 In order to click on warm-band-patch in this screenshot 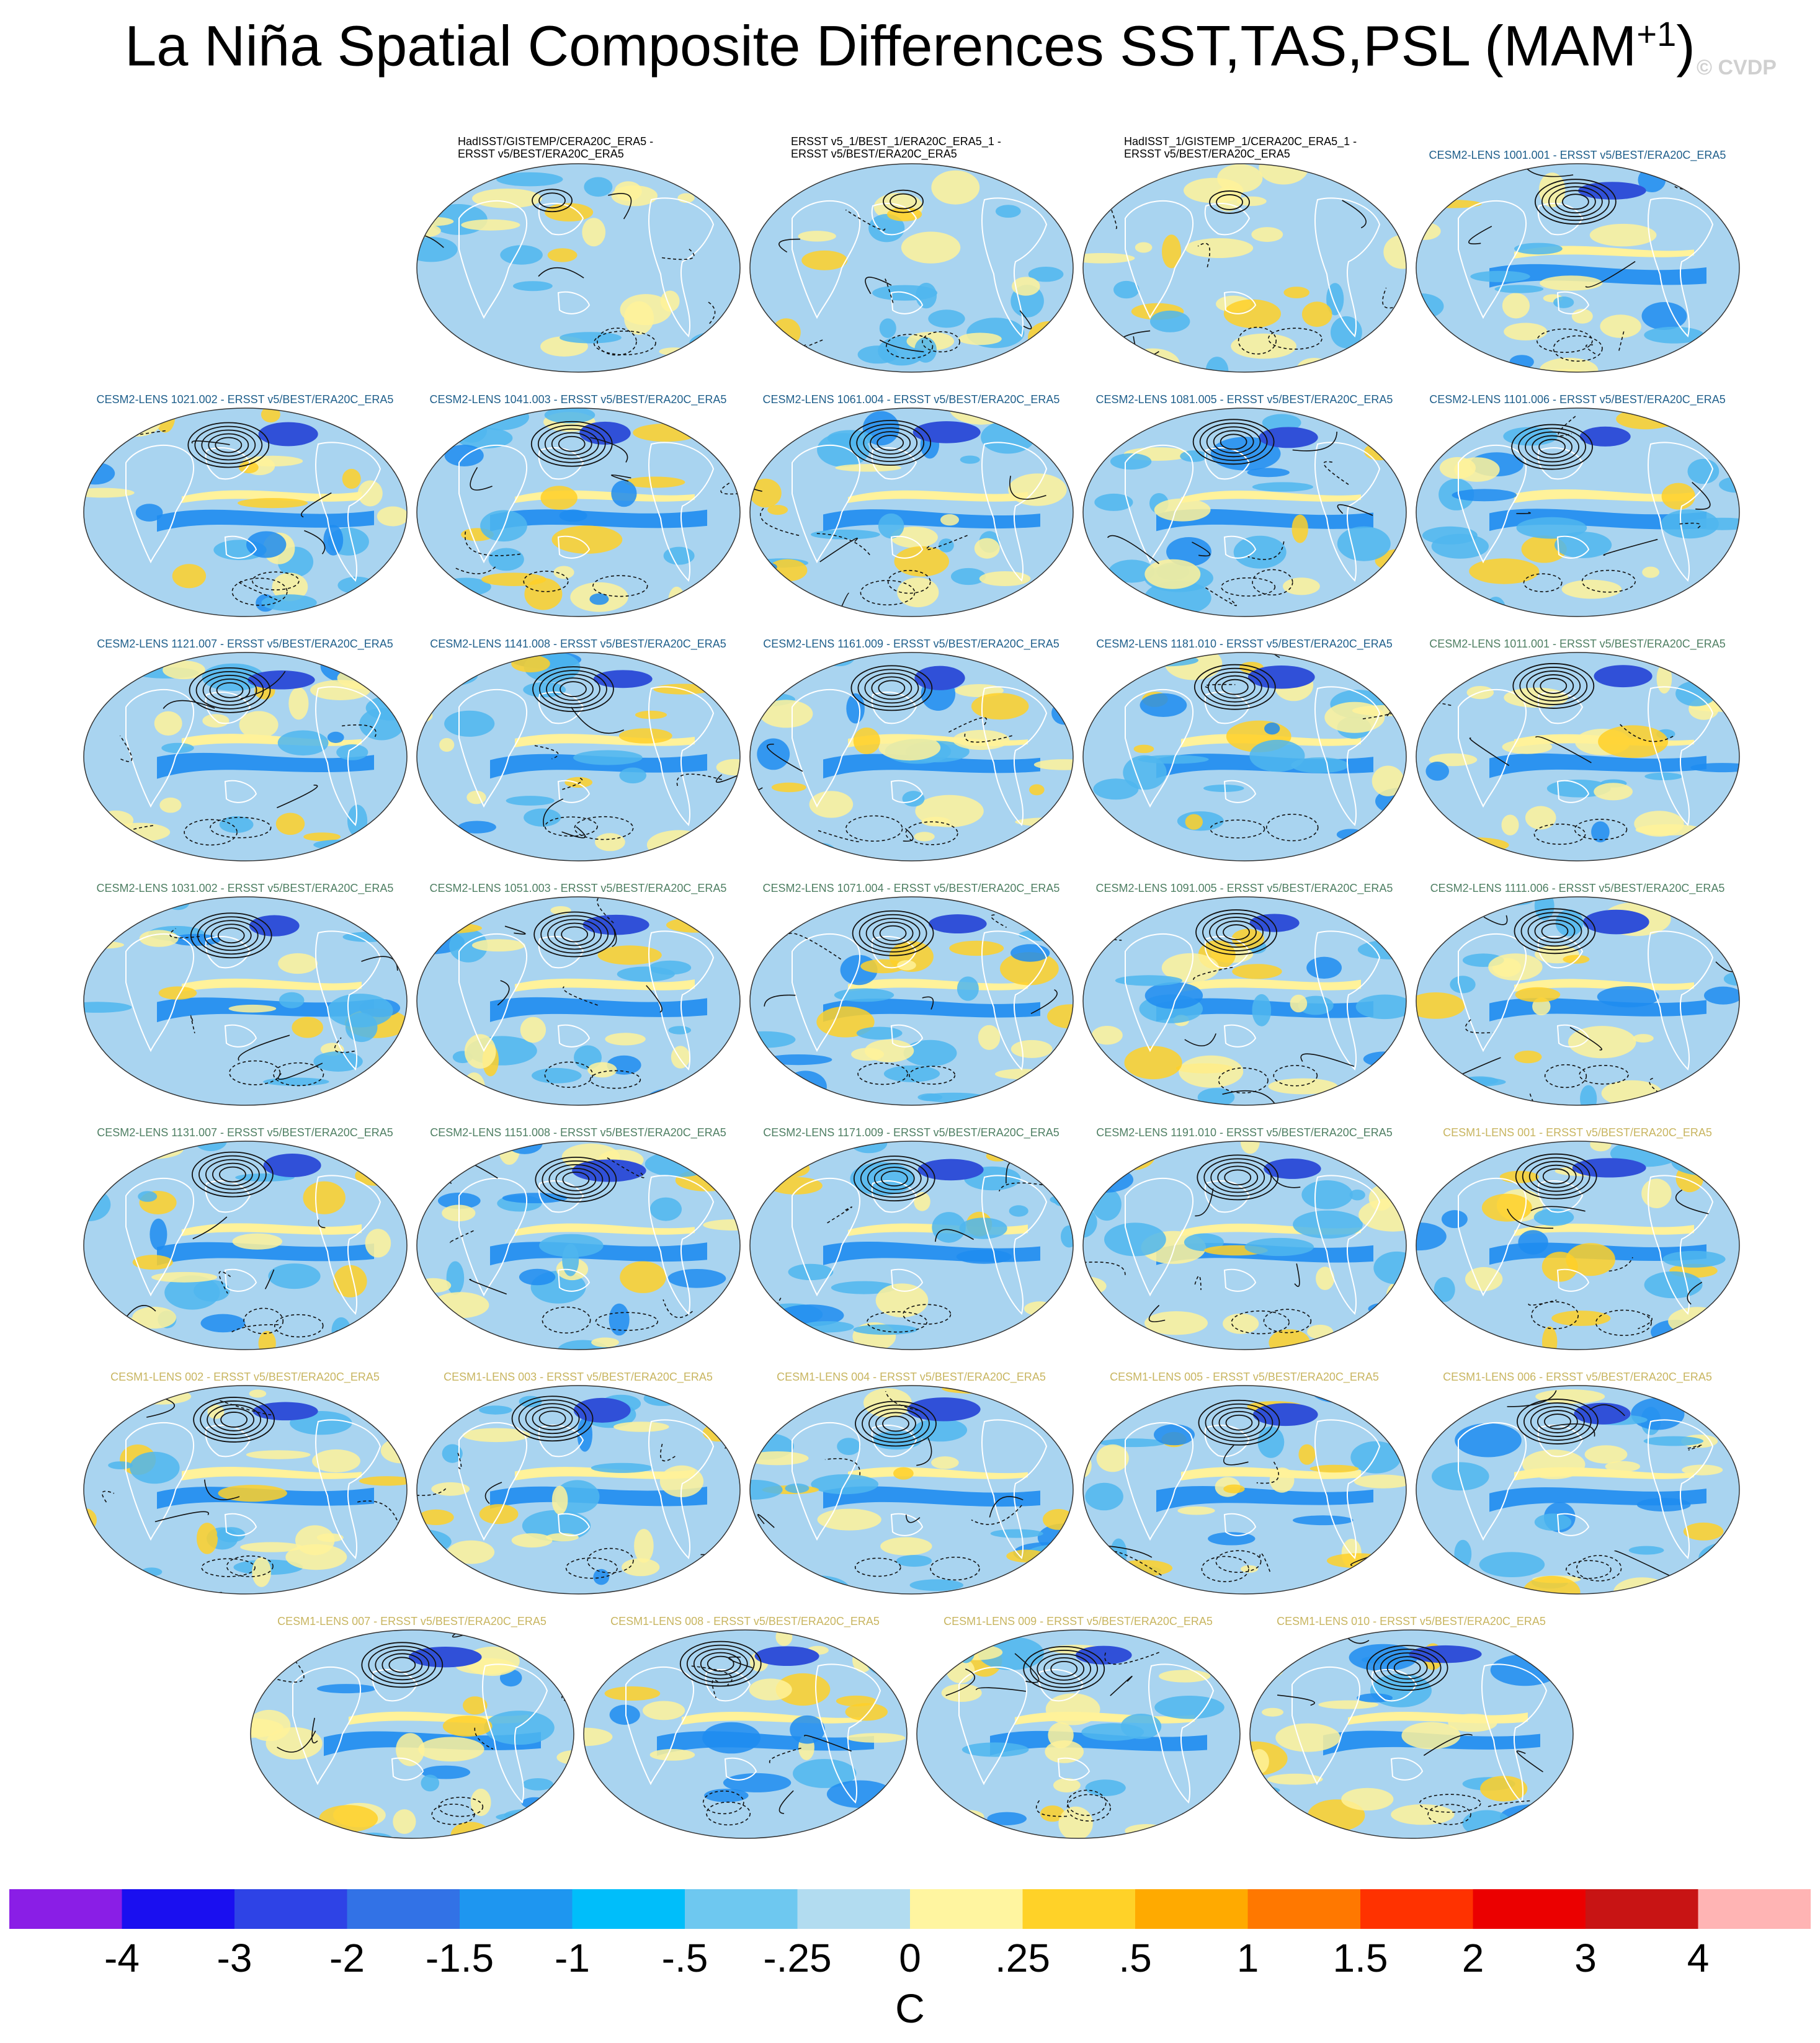, I will do `click(1271, 497)`.